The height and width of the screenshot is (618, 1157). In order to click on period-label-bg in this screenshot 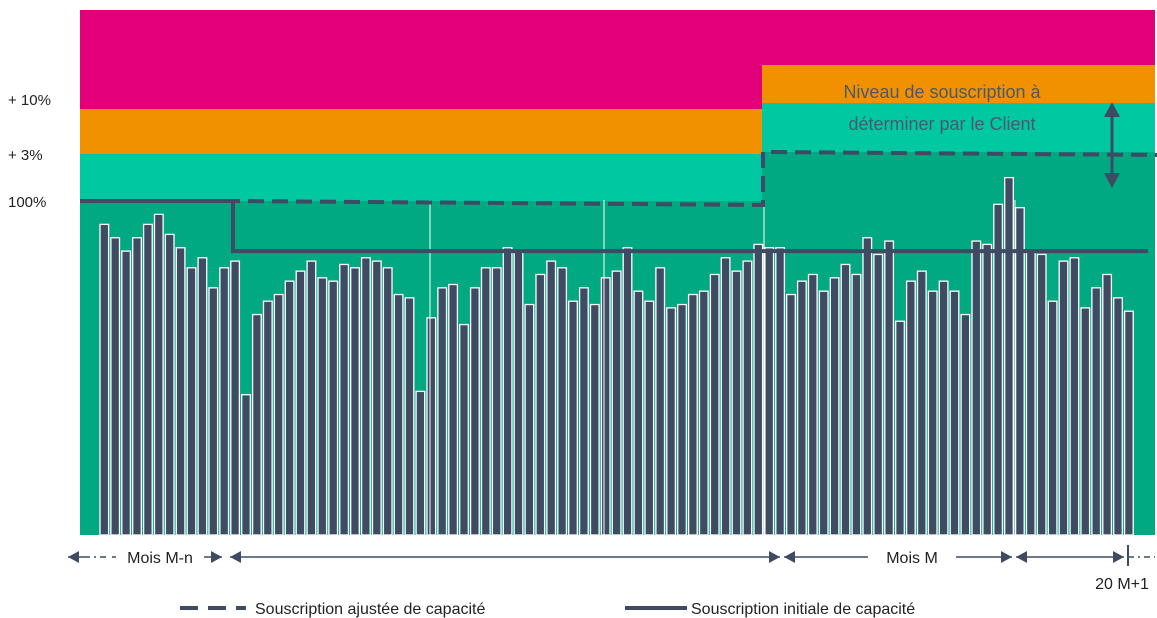, I will do `click(160, 557)`.